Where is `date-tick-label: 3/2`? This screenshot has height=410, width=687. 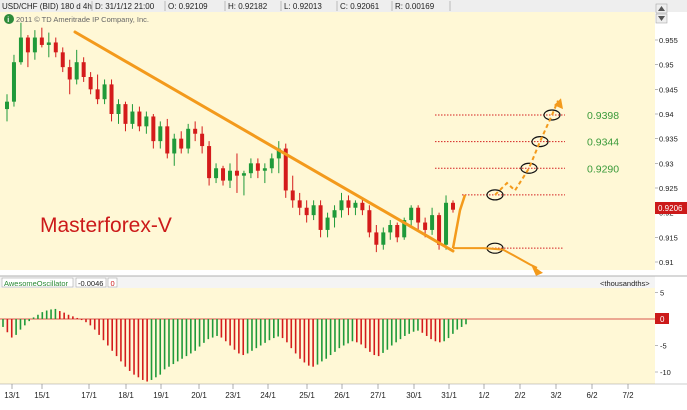
date-tick-label: 3/2 is located at coordinates (556, 395).